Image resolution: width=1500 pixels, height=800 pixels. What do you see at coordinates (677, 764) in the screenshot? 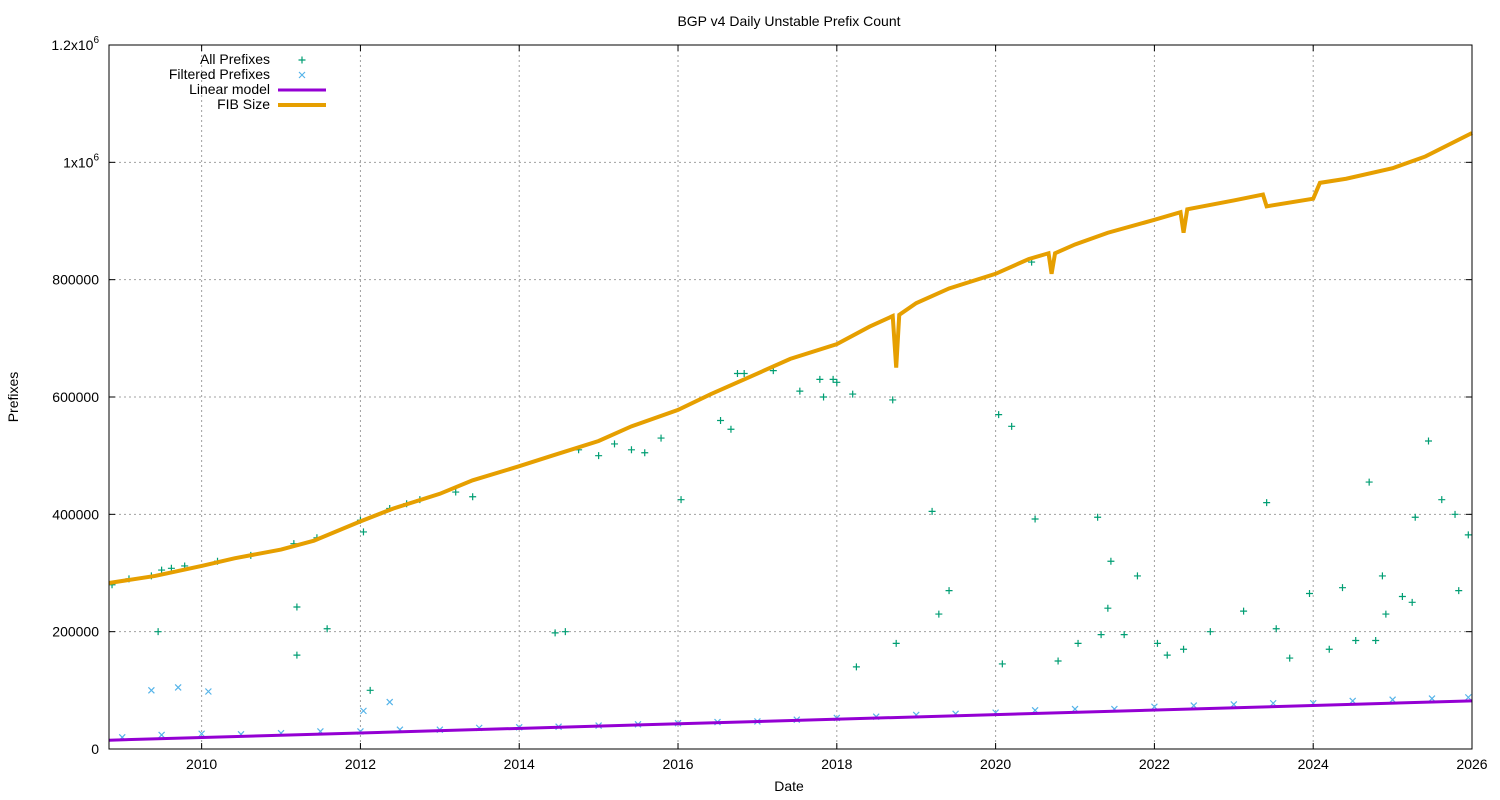
I see `x-tick-label: 2016` at bounding box center [677, 764].